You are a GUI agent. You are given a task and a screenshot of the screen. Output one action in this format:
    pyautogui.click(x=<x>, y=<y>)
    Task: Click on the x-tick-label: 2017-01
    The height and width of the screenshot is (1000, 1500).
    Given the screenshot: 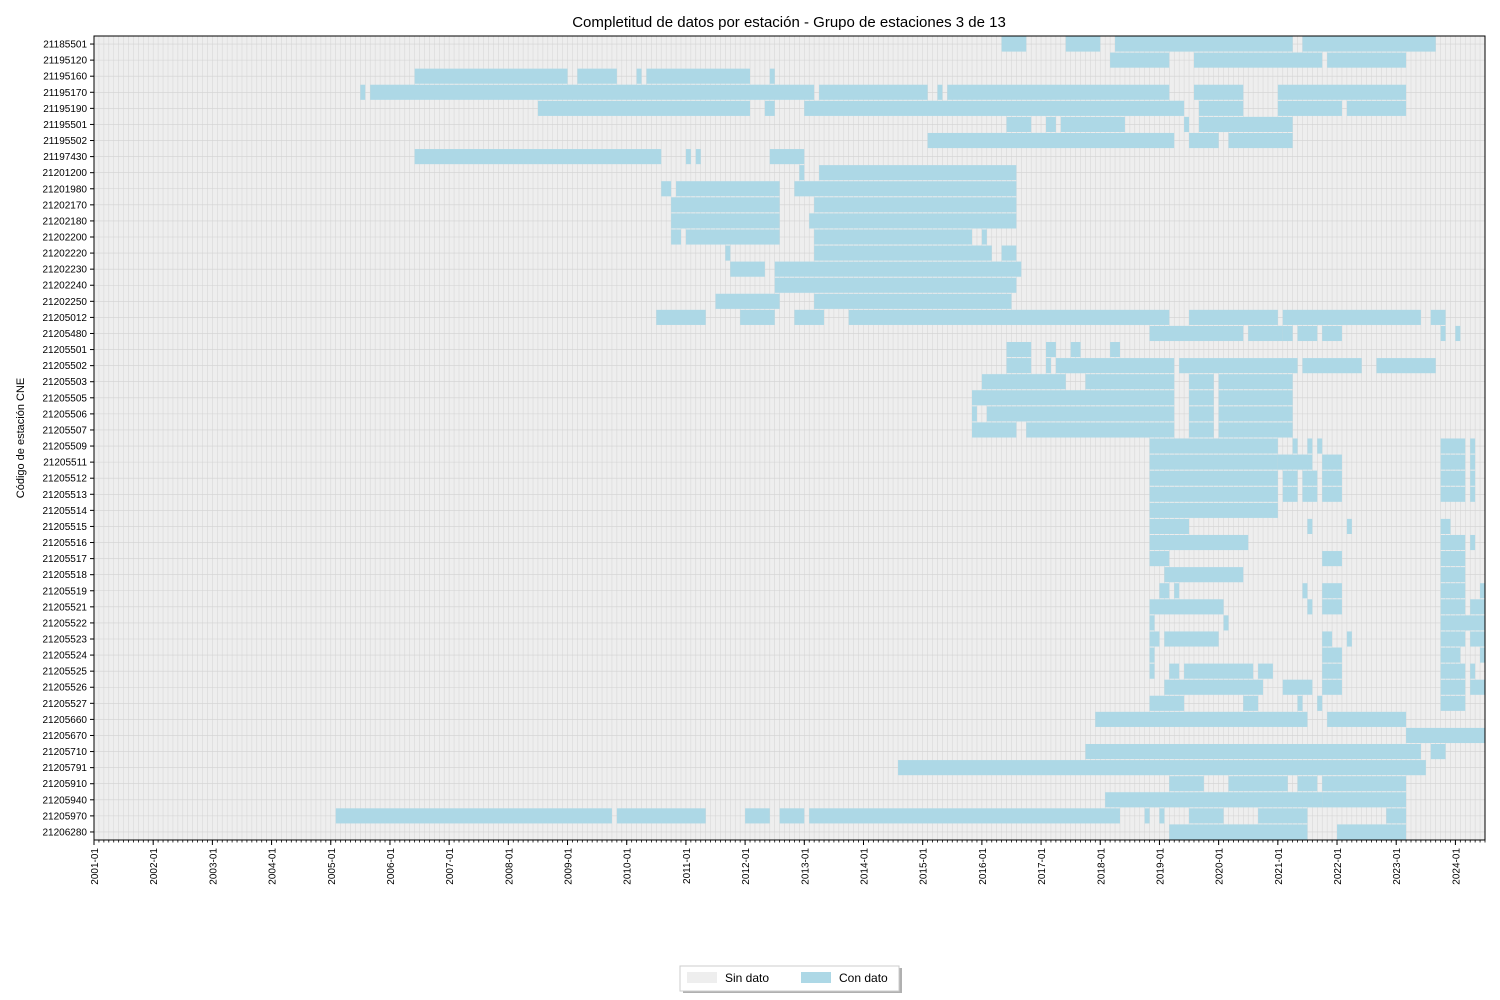 What is the action you would take?
    pyautogui.click(x=1042, y=866)
    